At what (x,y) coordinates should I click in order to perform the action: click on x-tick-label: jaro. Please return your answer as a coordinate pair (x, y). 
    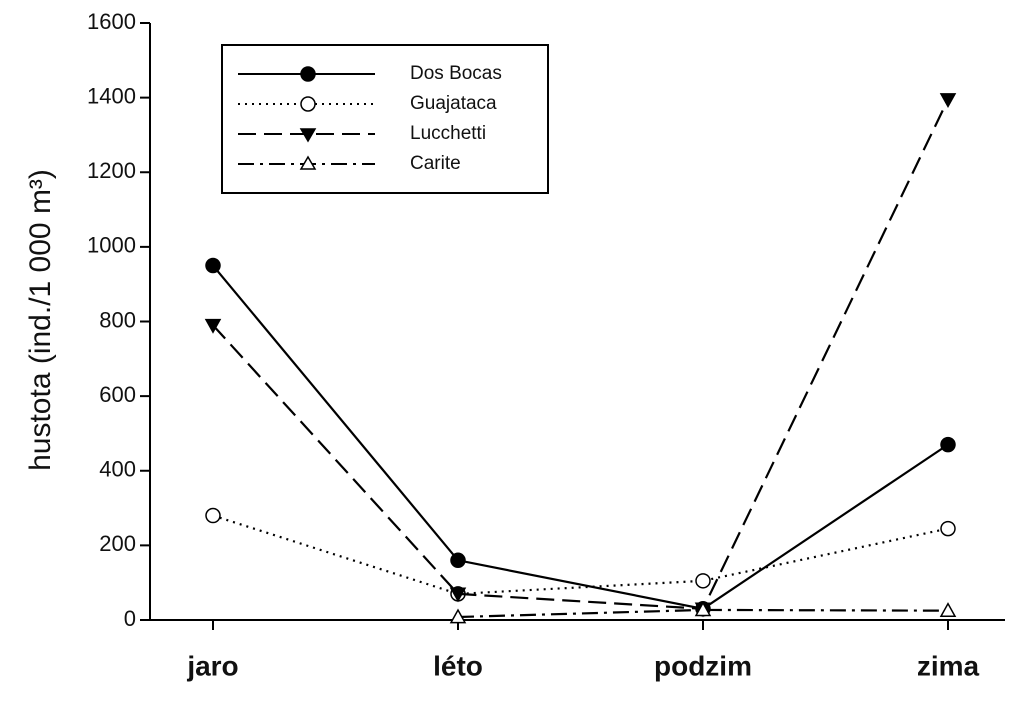
    Looking at the image, I should click on (212, 665).